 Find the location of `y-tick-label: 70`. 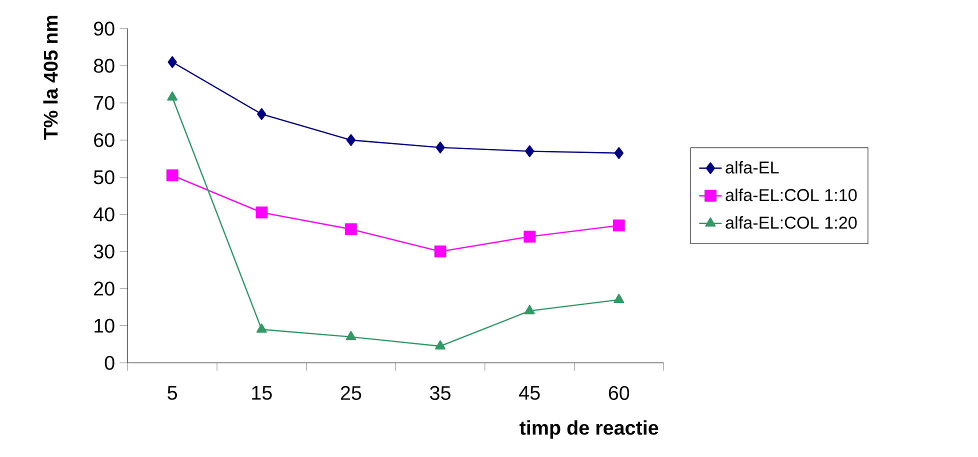

y-tick-label: 70 is located at coordinates (104, 103).